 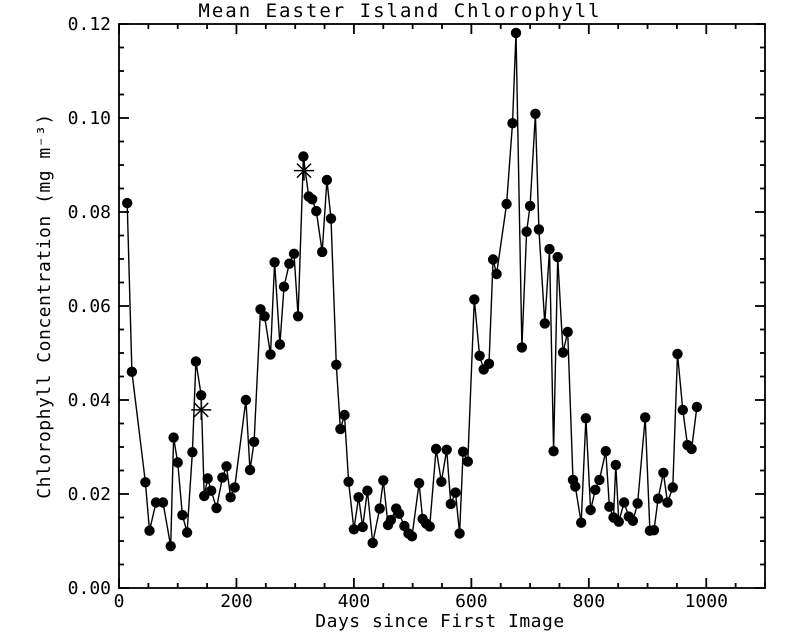 I want to click on y-tick-label: 0.12, so click(x=89, y=24).